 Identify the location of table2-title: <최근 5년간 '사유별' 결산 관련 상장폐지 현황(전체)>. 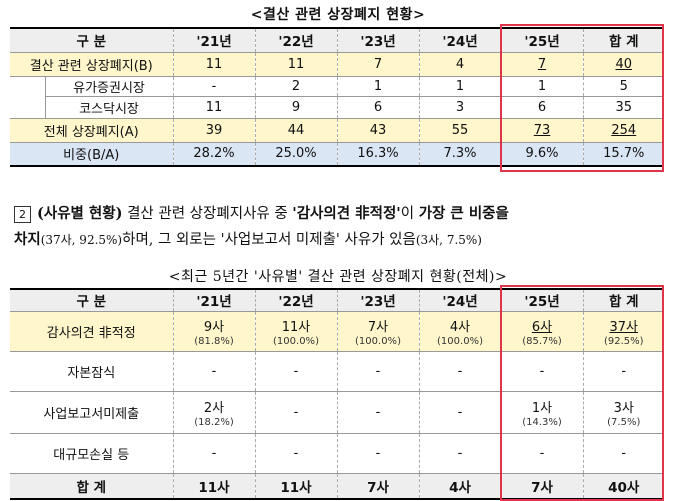
(338, 277).